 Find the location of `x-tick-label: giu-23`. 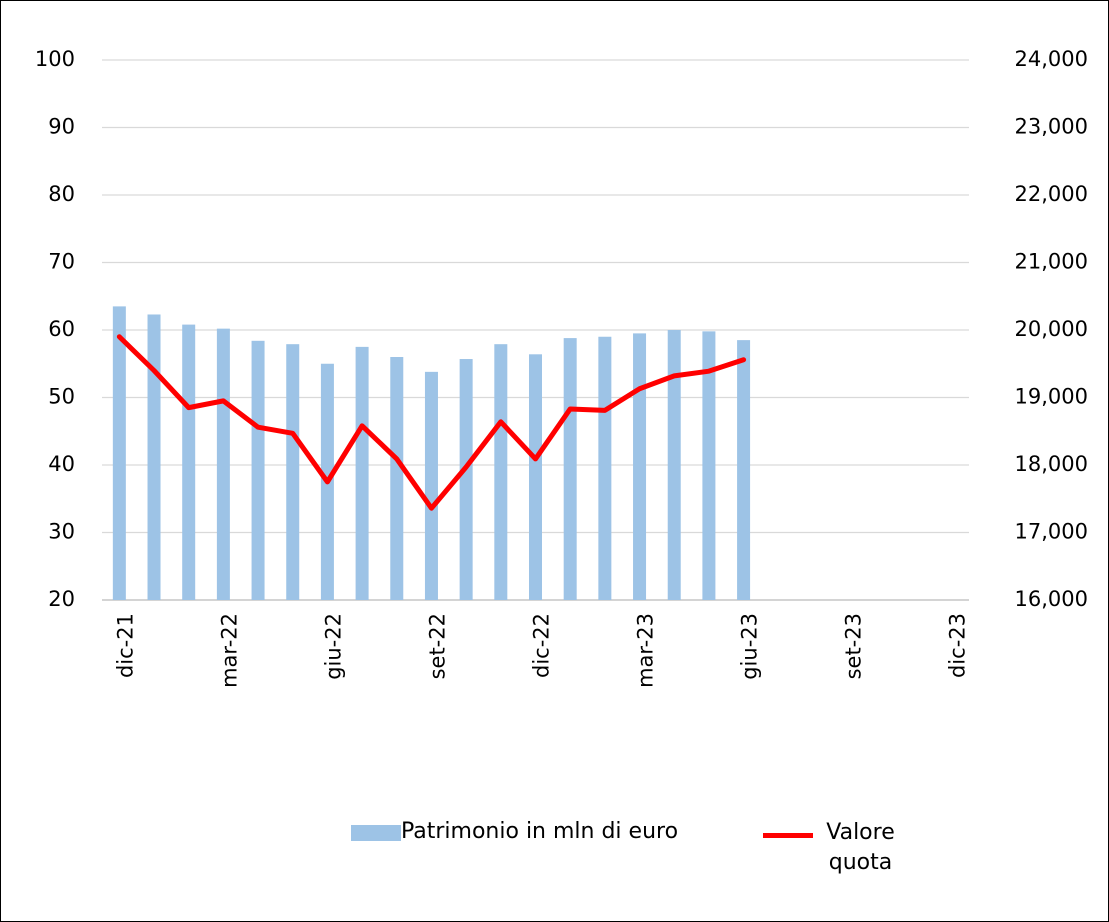

x-tick-label: giu-23 is located at coordinates (750, 646).